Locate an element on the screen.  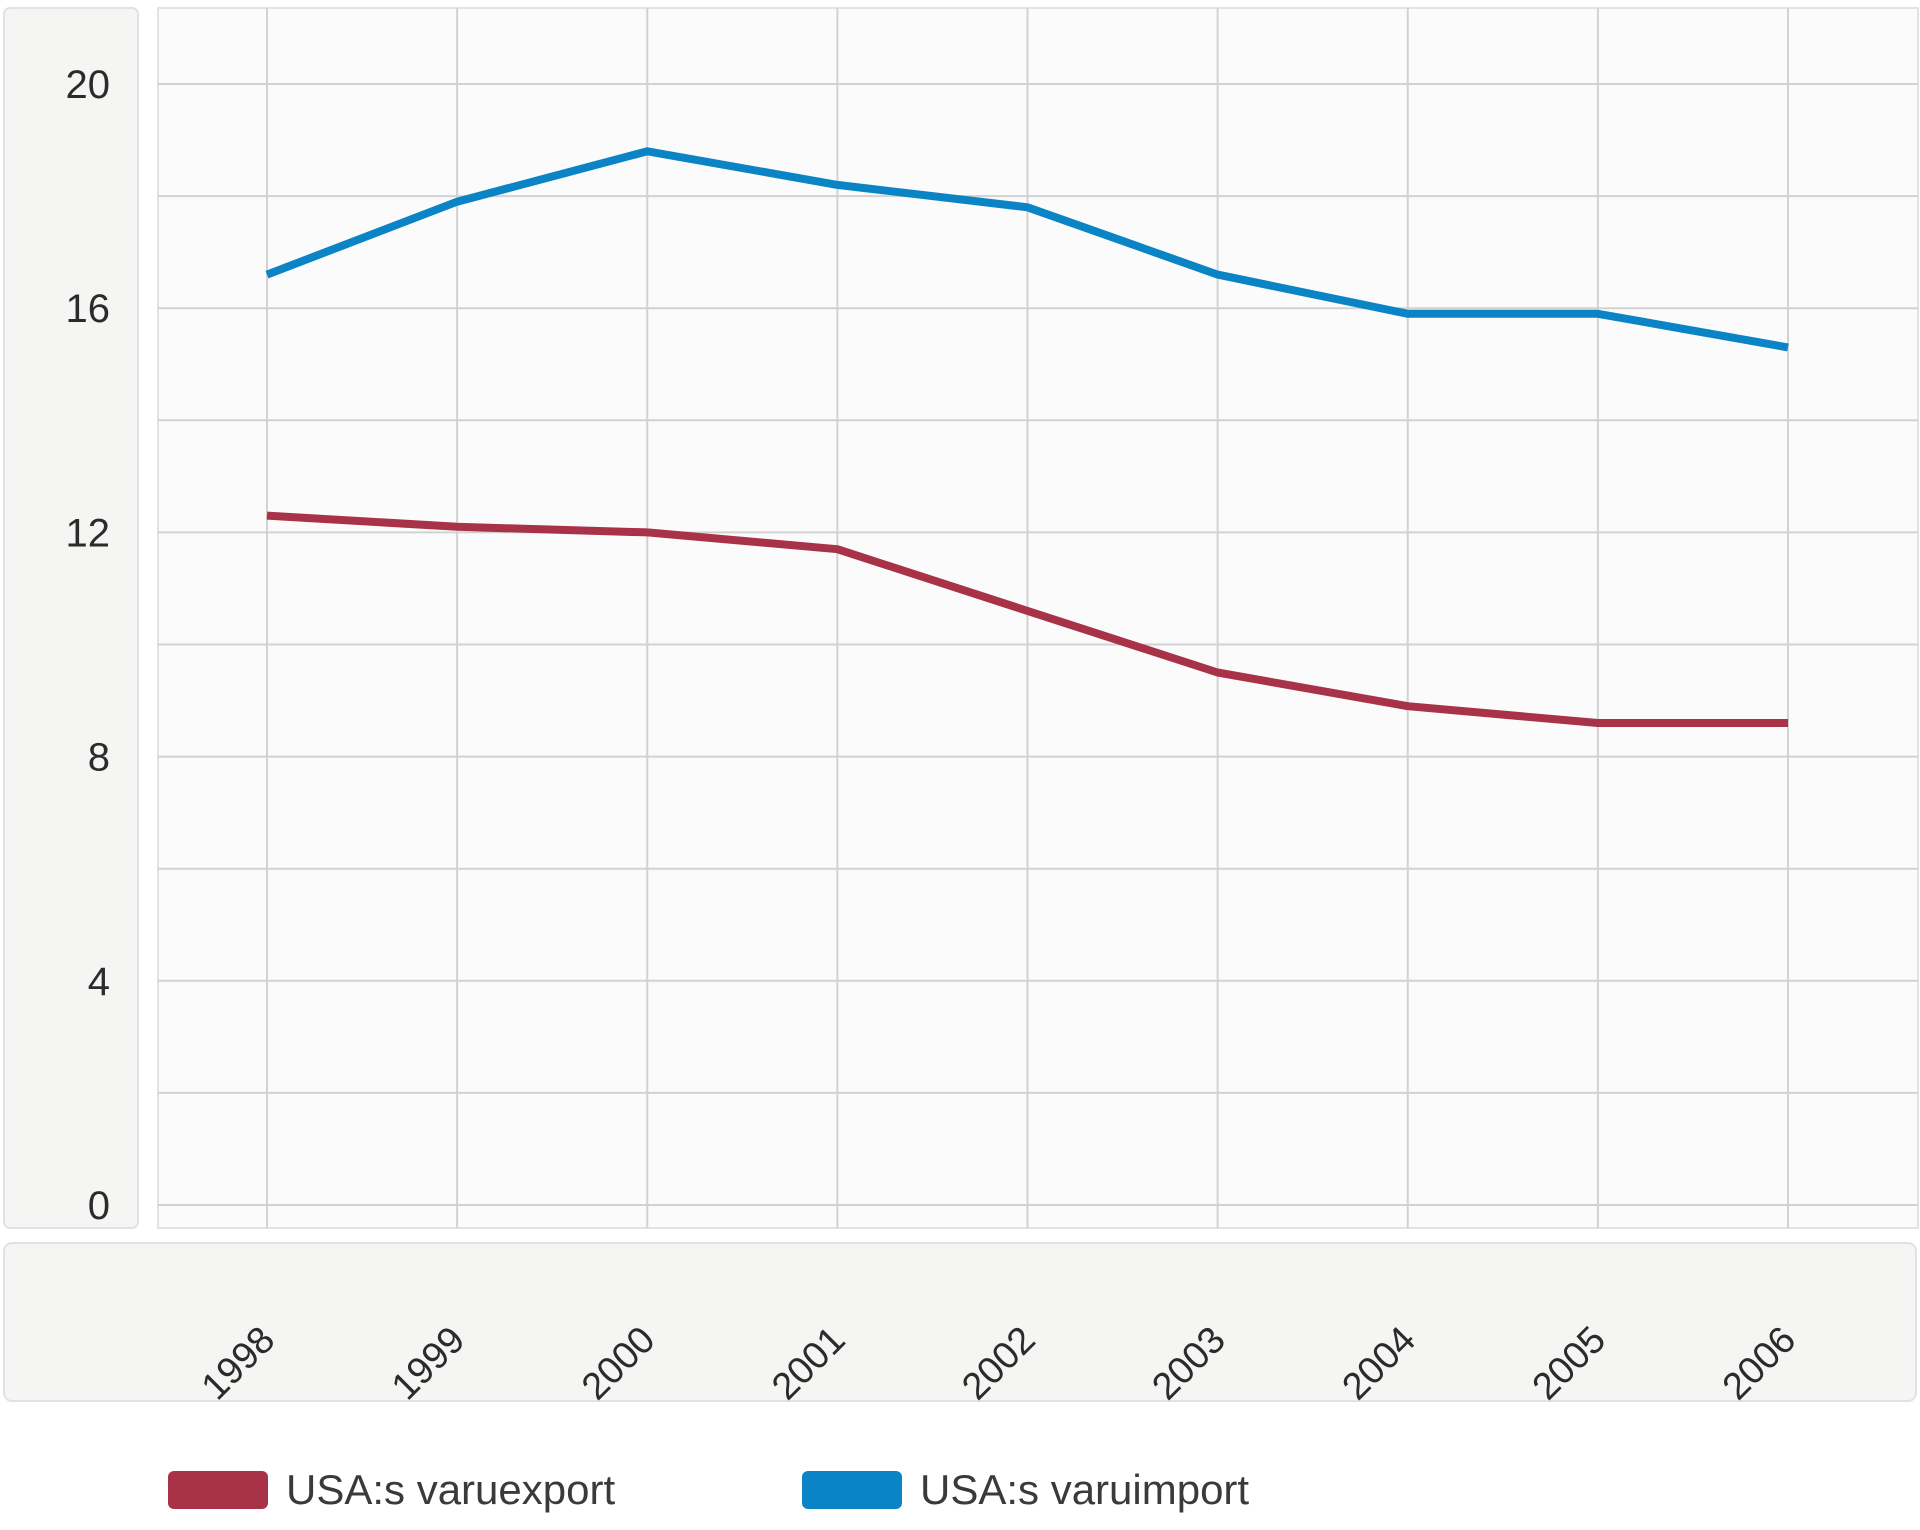
y-tick-label: 20 is located at coordinates (88, 85).